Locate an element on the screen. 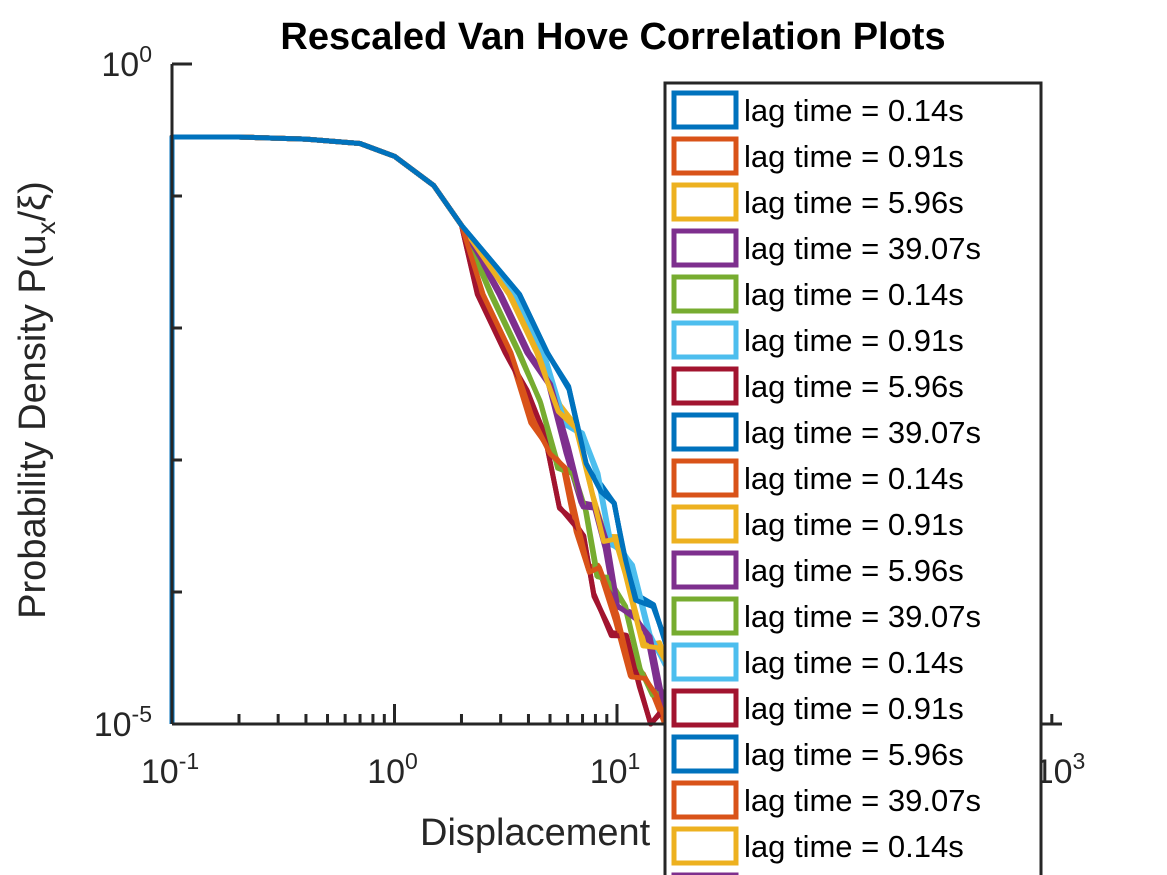  x-axis-label: Displacement is located at coordinates (535, 833).